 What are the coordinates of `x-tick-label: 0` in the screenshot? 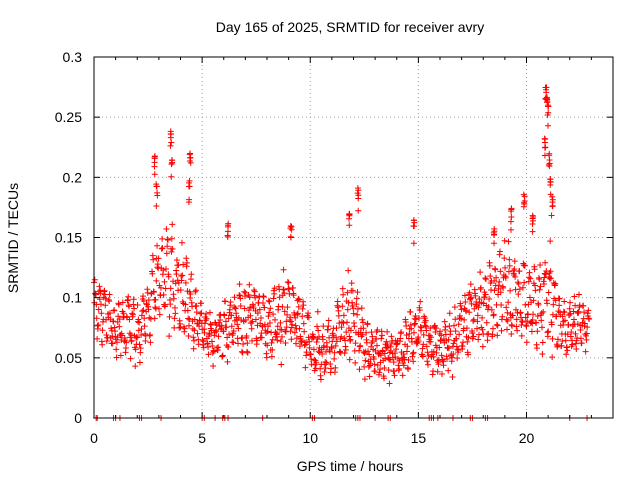 It's located at (94, 438).